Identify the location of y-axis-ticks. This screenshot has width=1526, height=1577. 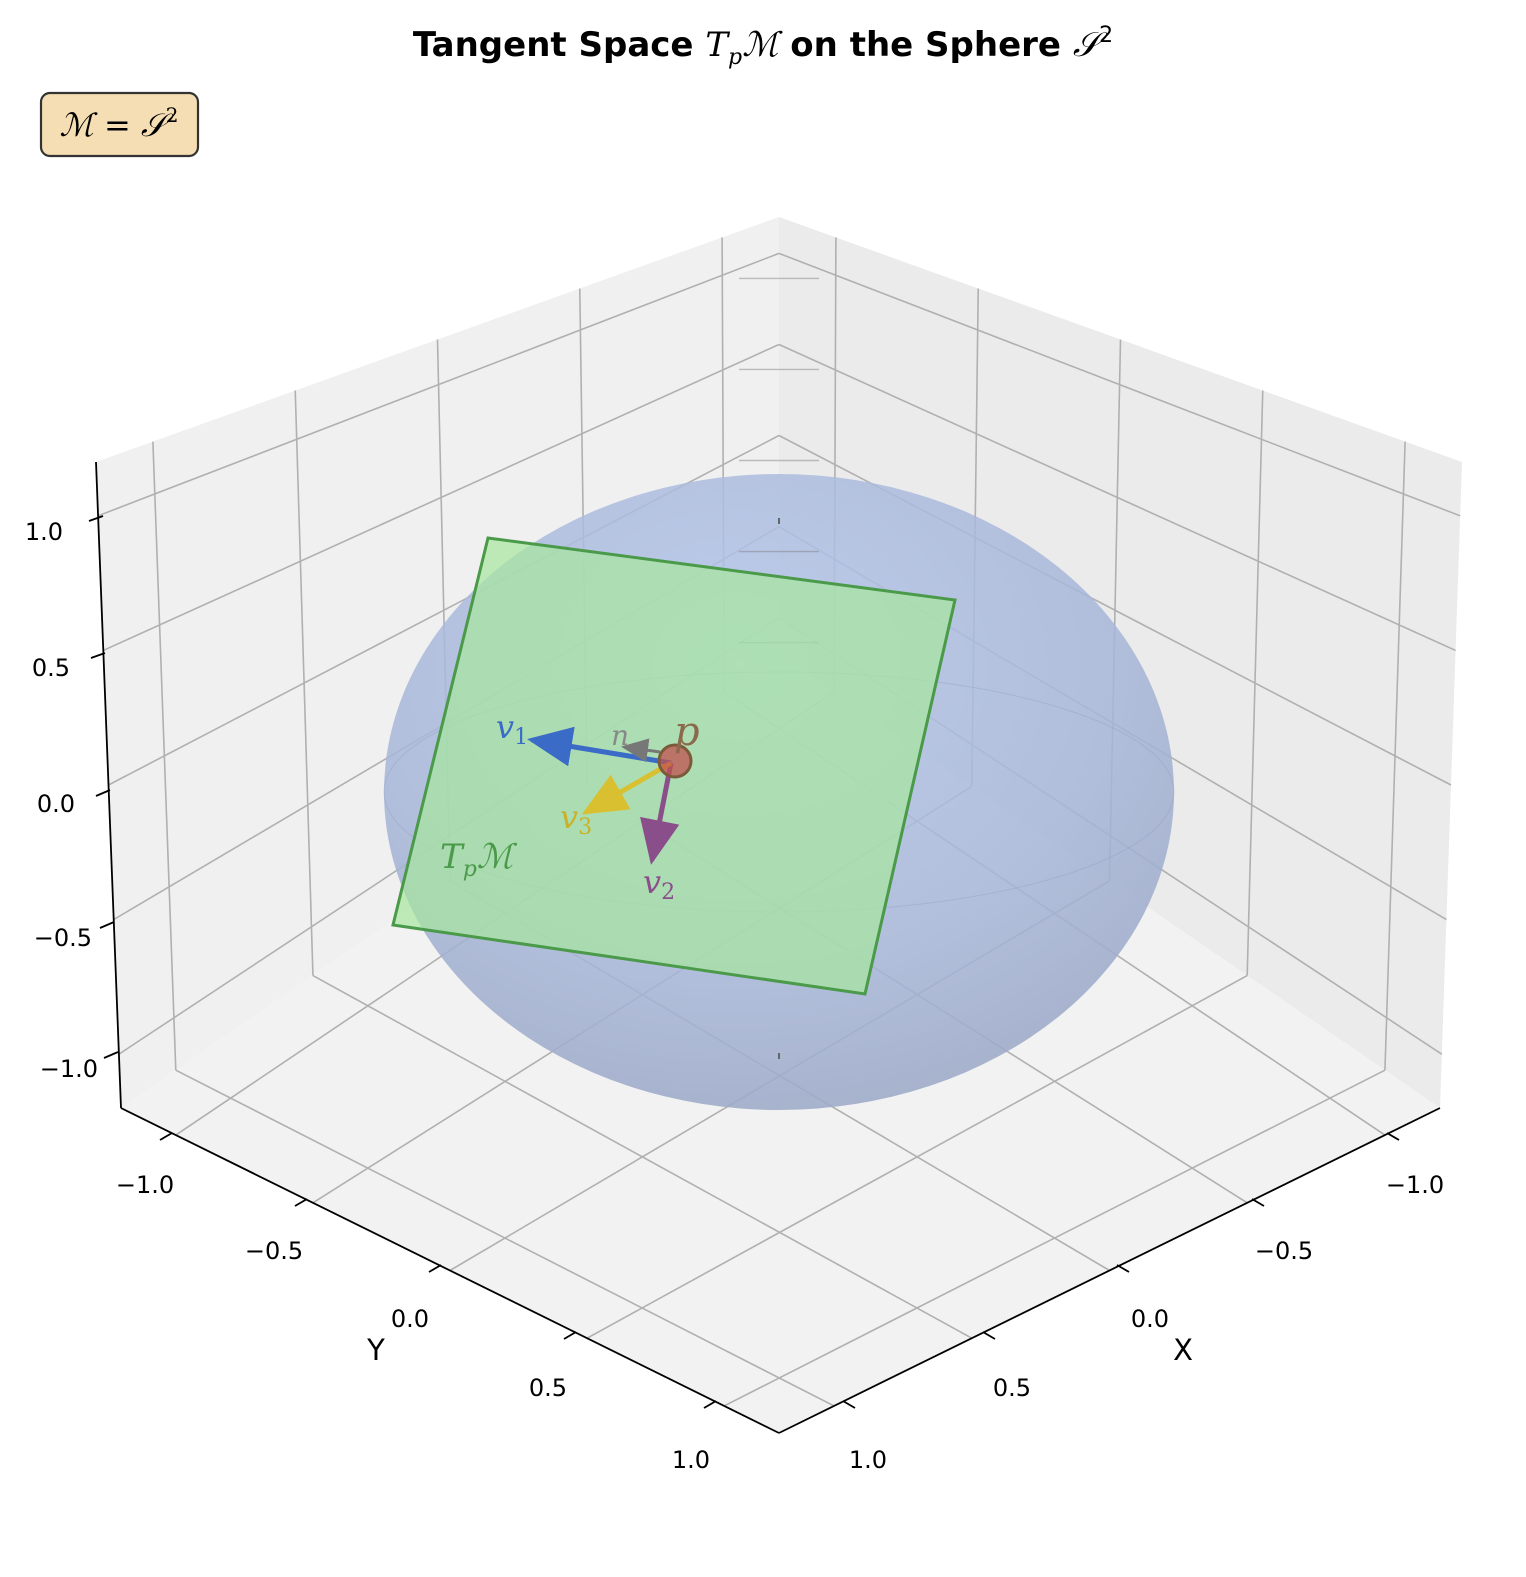
(438, 1270).